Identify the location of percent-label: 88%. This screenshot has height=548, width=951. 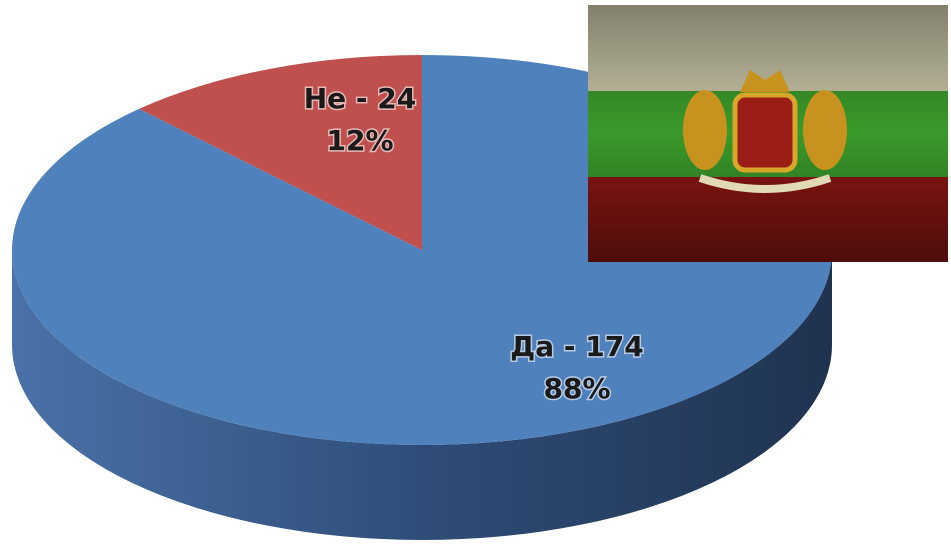
(576, 388).